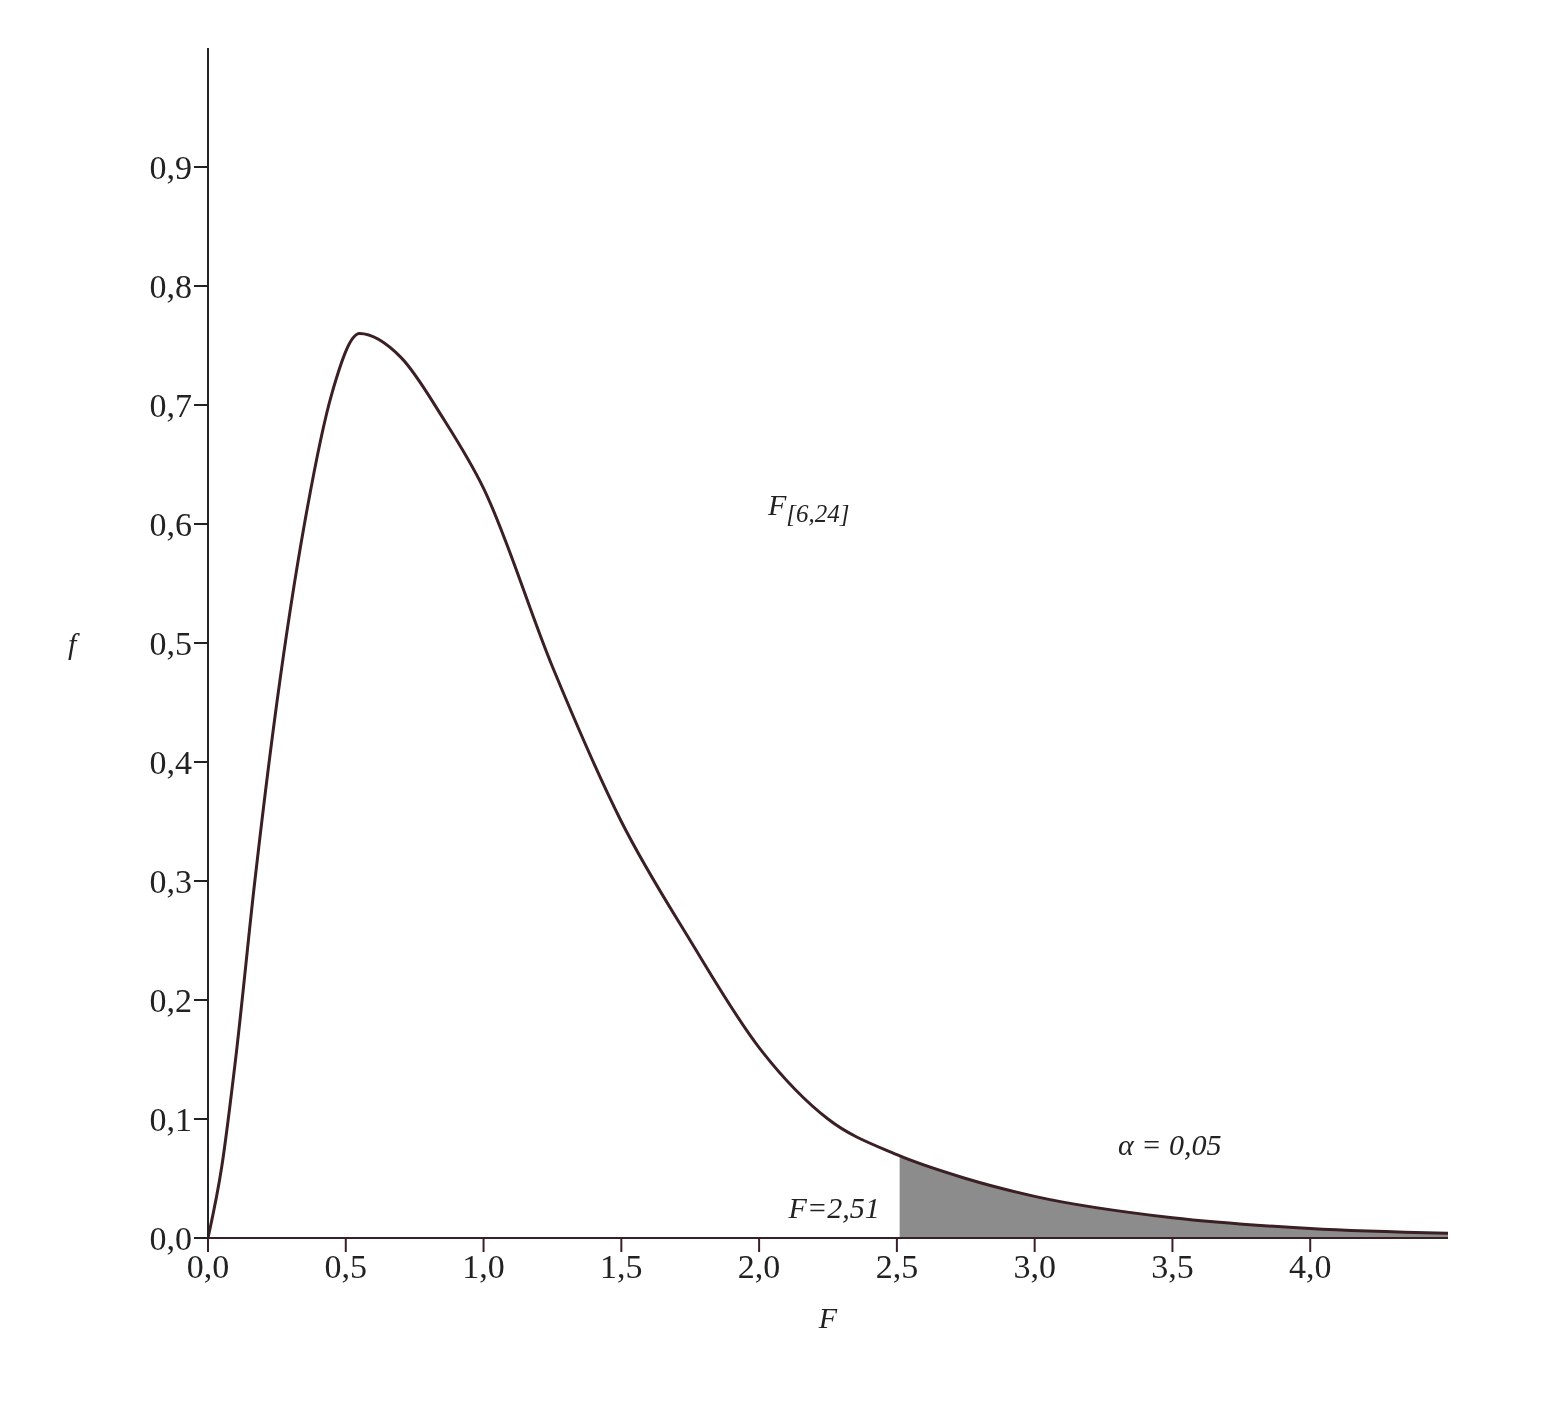 The height and width of the screenshot is (1417, 1544). I want to click on annotation: F=2,51, so click(833, 1207).